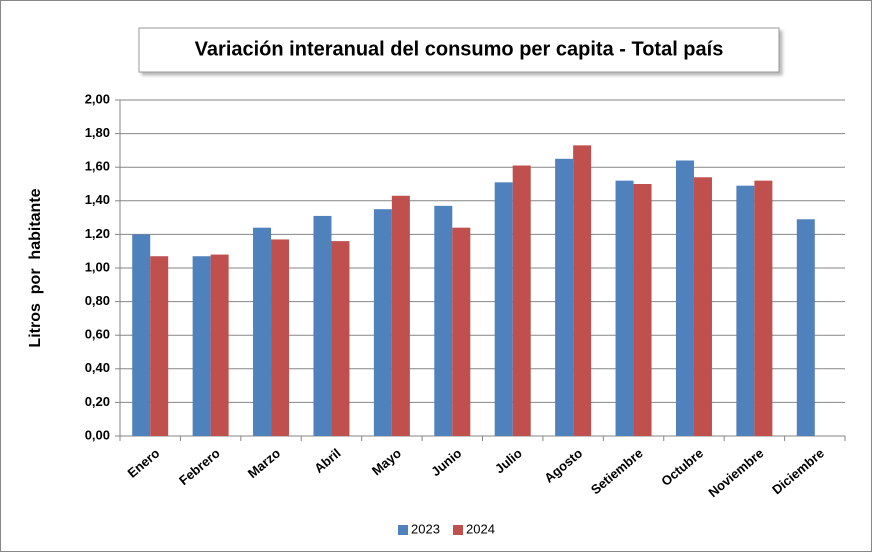 The image size is (872, 552). What do you see at coordinates (97, 166) in the screenshot?
I see `y-tick-label: 1,60` at bounding box center [97, 166].